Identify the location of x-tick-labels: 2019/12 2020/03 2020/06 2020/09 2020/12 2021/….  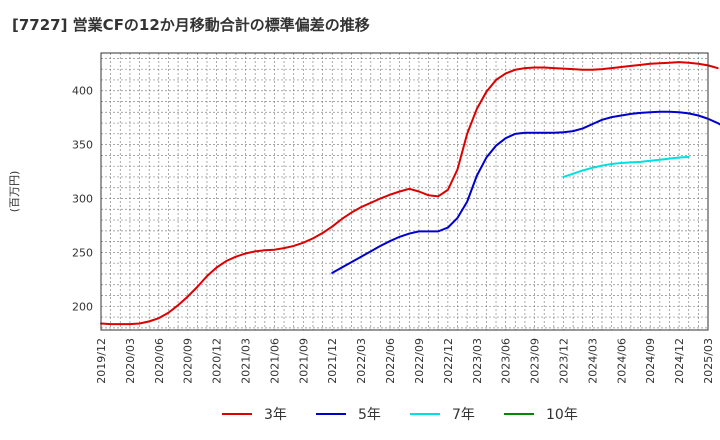
(405, 361).